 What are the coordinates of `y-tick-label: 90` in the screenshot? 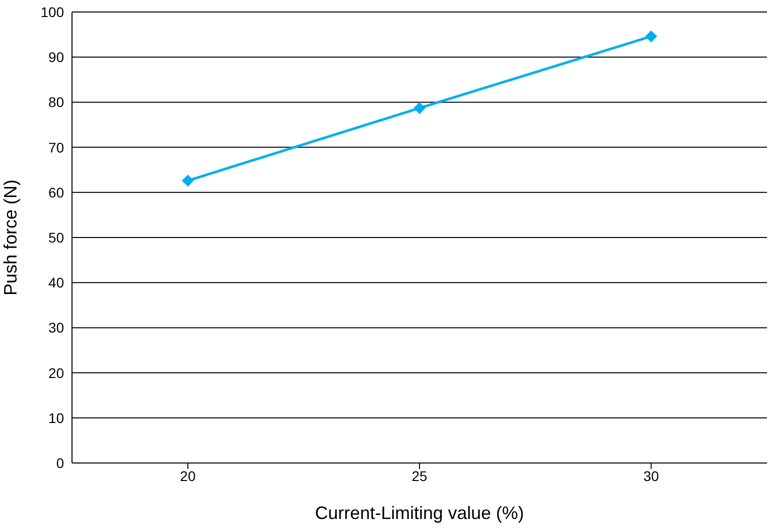 It's located at (56, 57).